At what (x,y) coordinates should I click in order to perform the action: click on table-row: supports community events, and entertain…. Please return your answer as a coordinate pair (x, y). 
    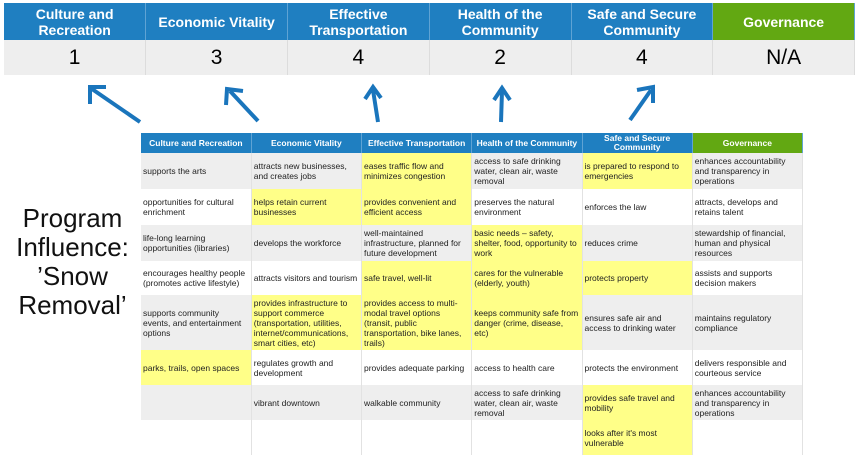
    Looking at the image, I should click on (472, 322).